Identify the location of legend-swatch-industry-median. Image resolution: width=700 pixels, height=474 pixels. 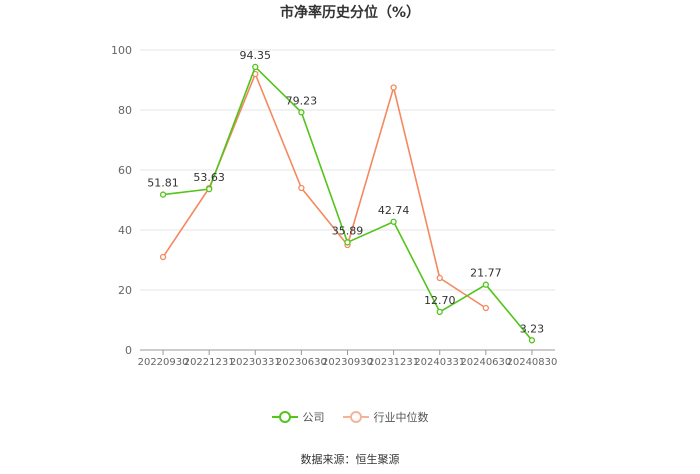
(355, 417).